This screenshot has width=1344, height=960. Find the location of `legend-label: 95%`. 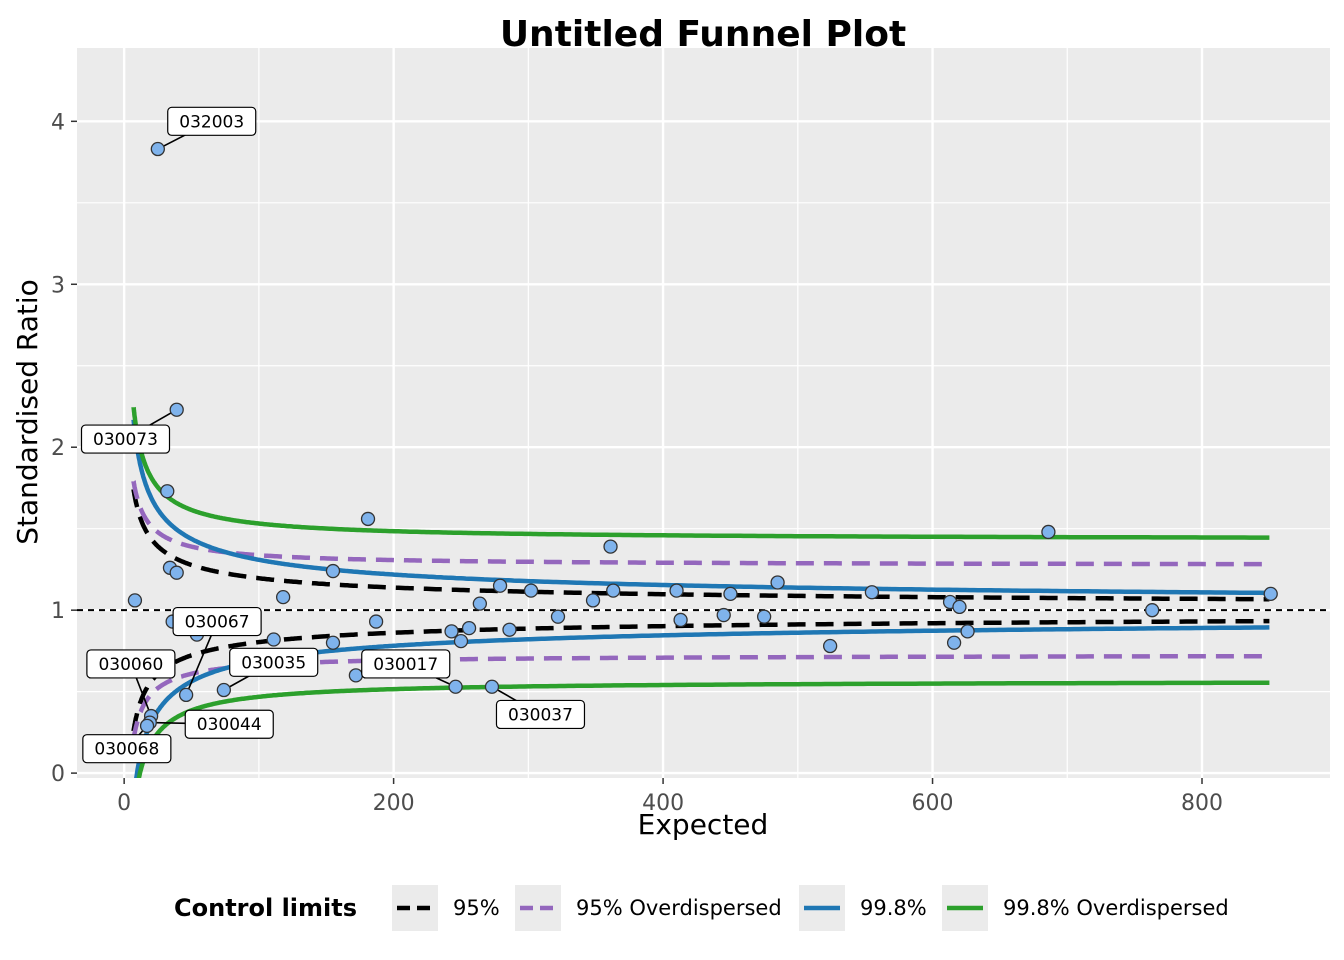

legend-label: 95% is located at coordinates (476, 908).